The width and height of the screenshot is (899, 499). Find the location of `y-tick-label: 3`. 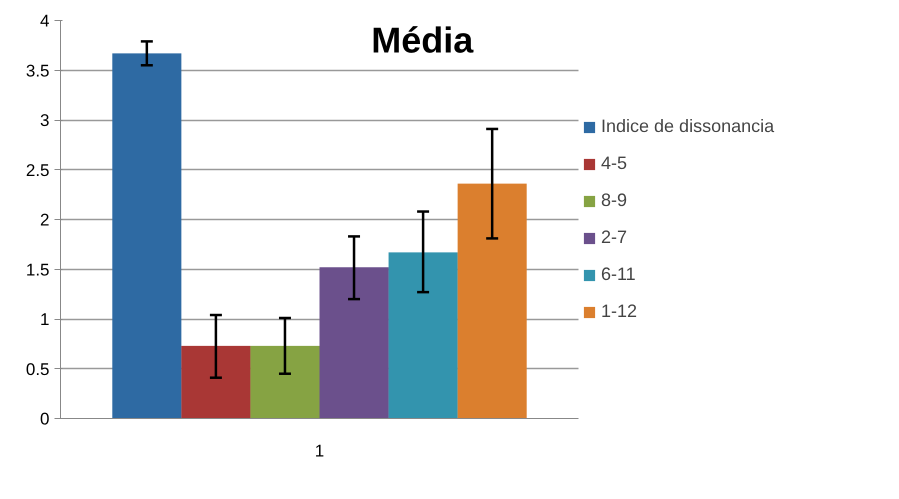

y-tick-label: 3 is located at coordinates (45, 120).